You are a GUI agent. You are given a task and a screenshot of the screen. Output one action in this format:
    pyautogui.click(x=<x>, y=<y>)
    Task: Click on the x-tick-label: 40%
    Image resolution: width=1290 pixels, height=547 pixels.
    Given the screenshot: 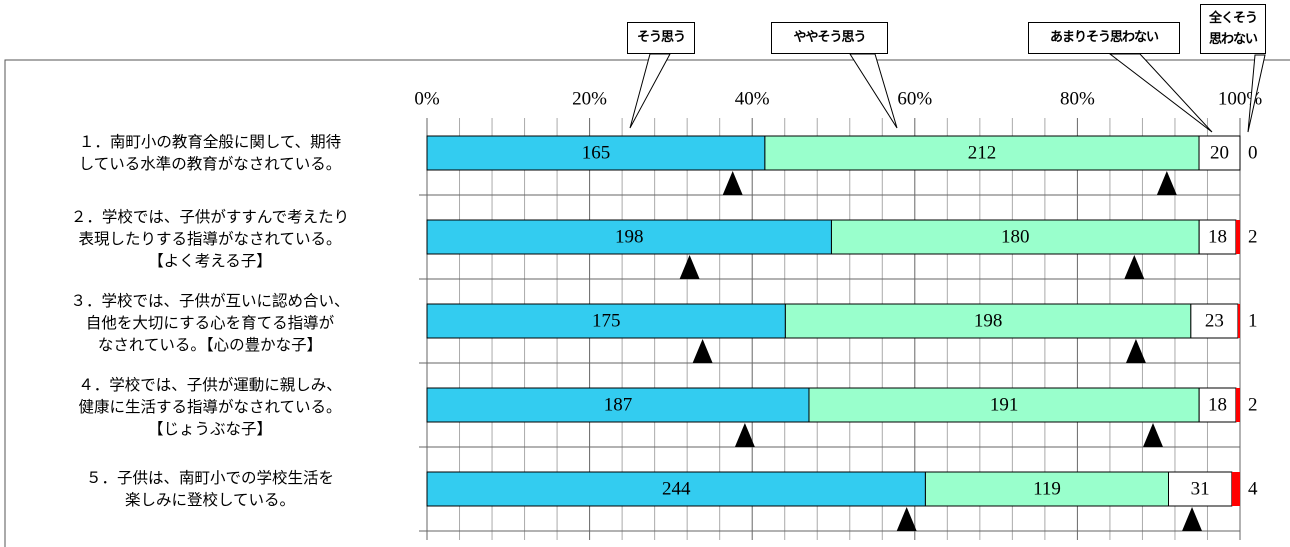 What is the action you would take?
    pyautogui.click(x=752, y=98)
    